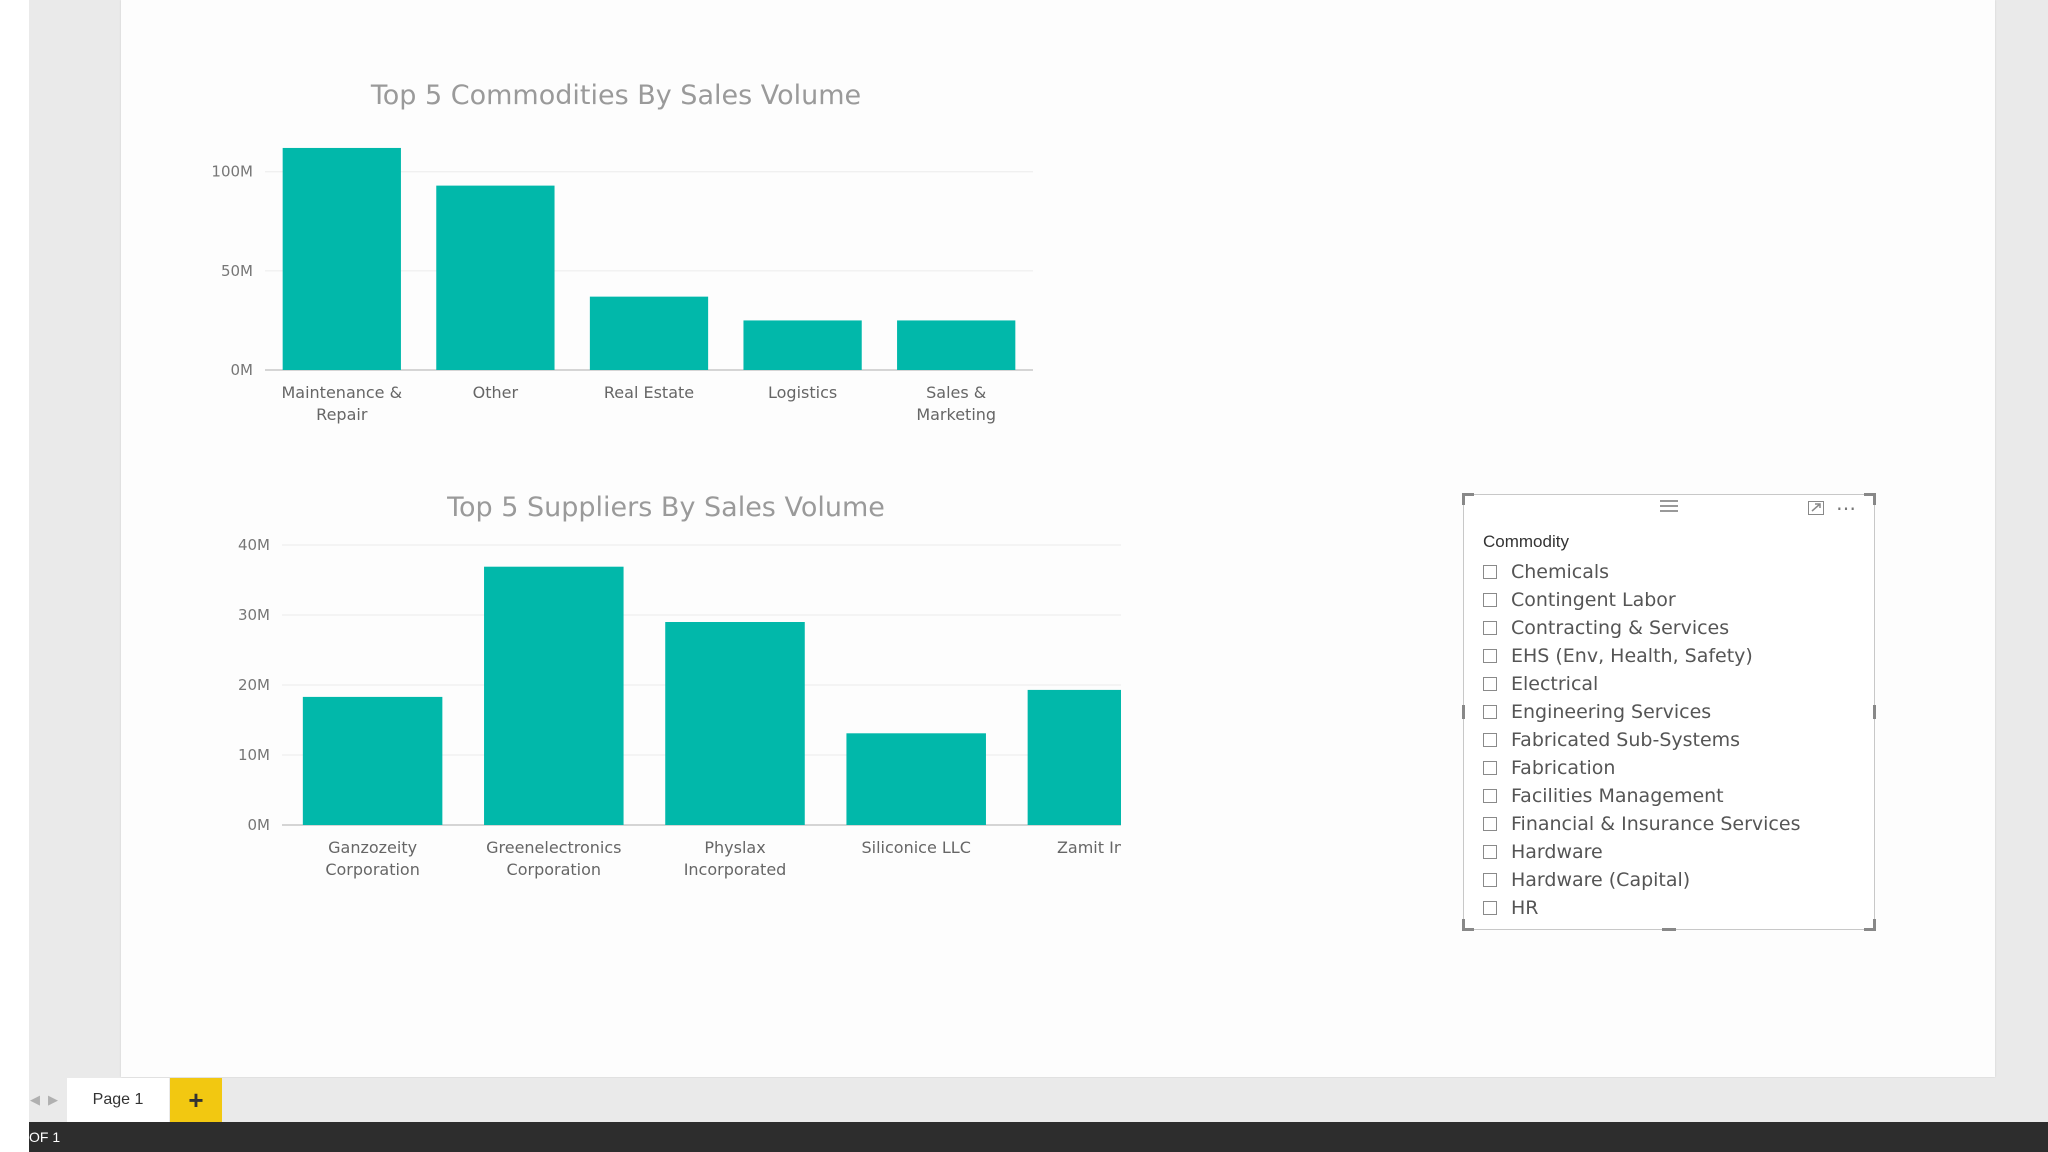  What do you see at coordinates (1525, 908) in the screenshot?
I see `slicer-item-label: HR` at bounding box center [1525, 908].